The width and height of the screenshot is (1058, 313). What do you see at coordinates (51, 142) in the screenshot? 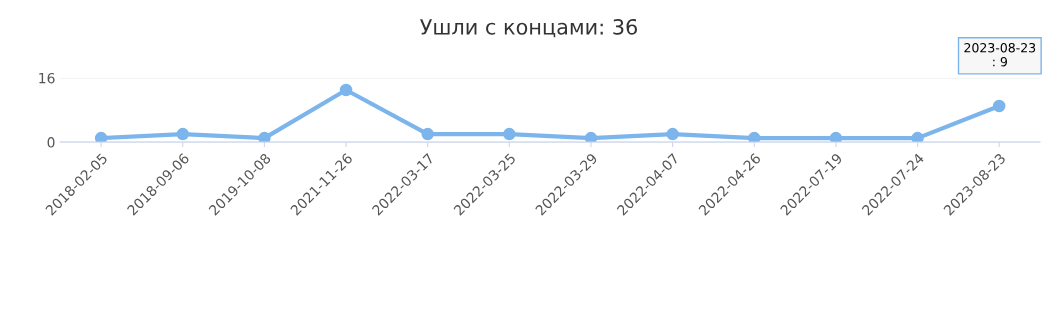
I see `y-tick-label: 0` at bounding box center [51, 142].